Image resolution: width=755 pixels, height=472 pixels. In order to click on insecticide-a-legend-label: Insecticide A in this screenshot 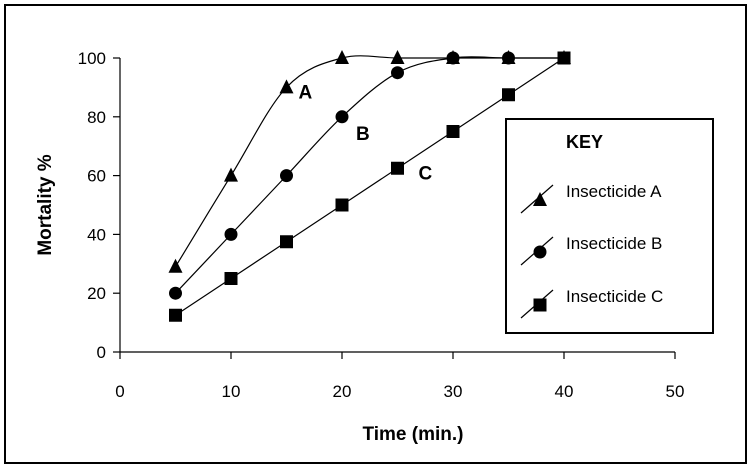, I will do `click(614, 191)`.